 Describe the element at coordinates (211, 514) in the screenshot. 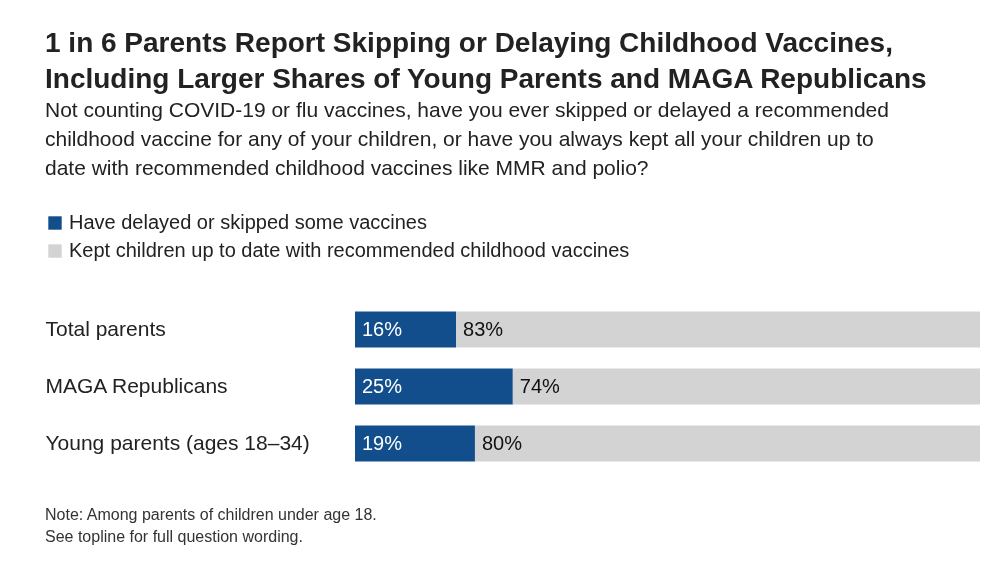

I see `text: Note: Among parents of children under age 18.` at that location.